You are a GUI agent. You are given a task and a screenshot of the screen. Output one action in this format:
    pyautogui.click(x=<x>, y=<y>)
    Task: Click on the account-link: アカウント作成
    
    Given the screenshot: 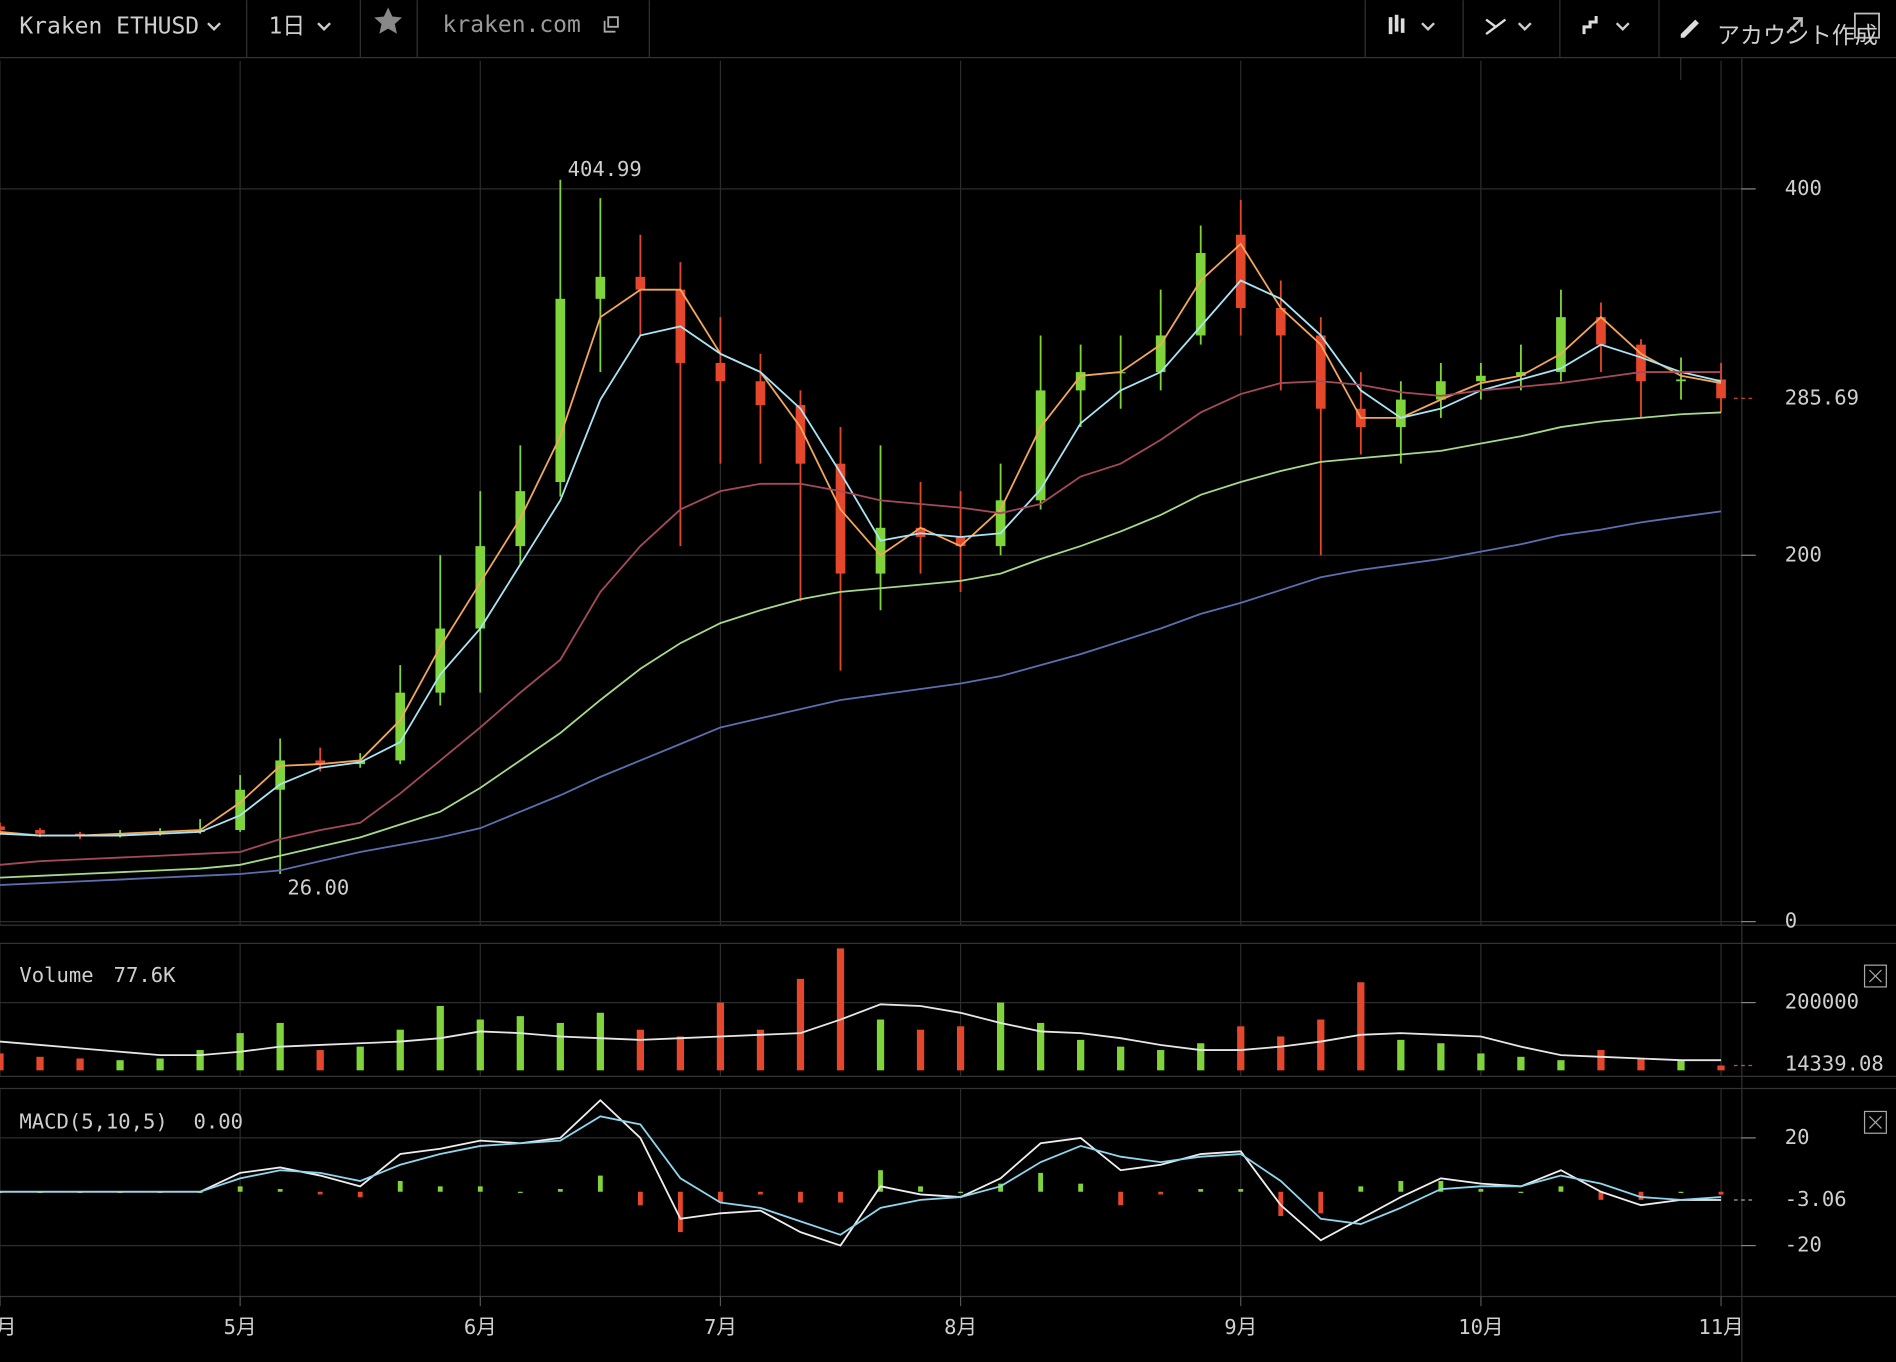 What is the action you would take?
    pyautogui.click(x=1797, y=36)
    